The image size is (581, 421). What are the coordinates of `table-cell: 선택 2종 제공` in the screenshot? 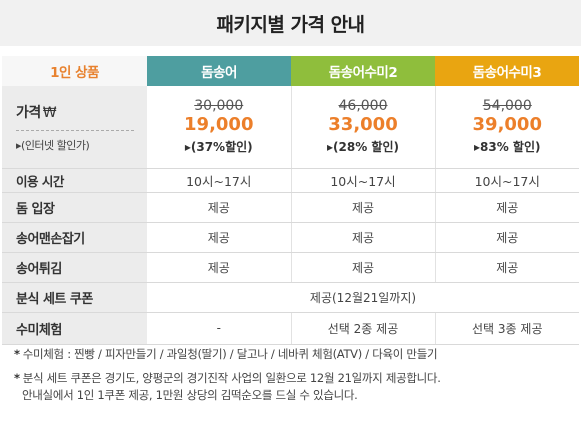 It's located at (362, 328).